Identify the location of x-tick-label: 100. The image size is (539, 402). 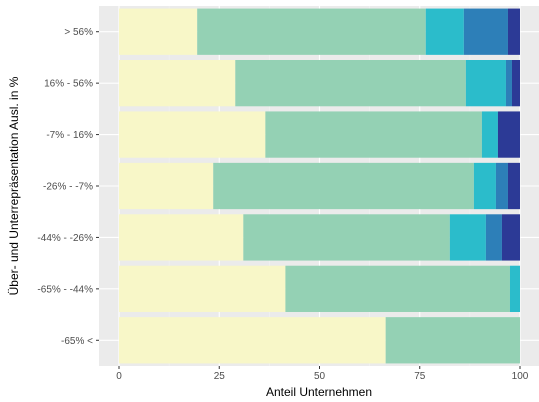
(520, 376).